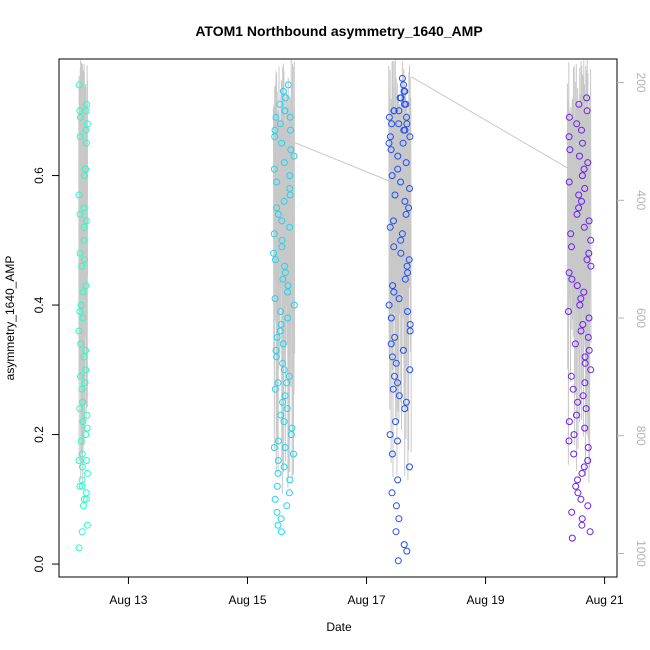  I want to click on x-tick-label: Aug 17, so click(366, 600).